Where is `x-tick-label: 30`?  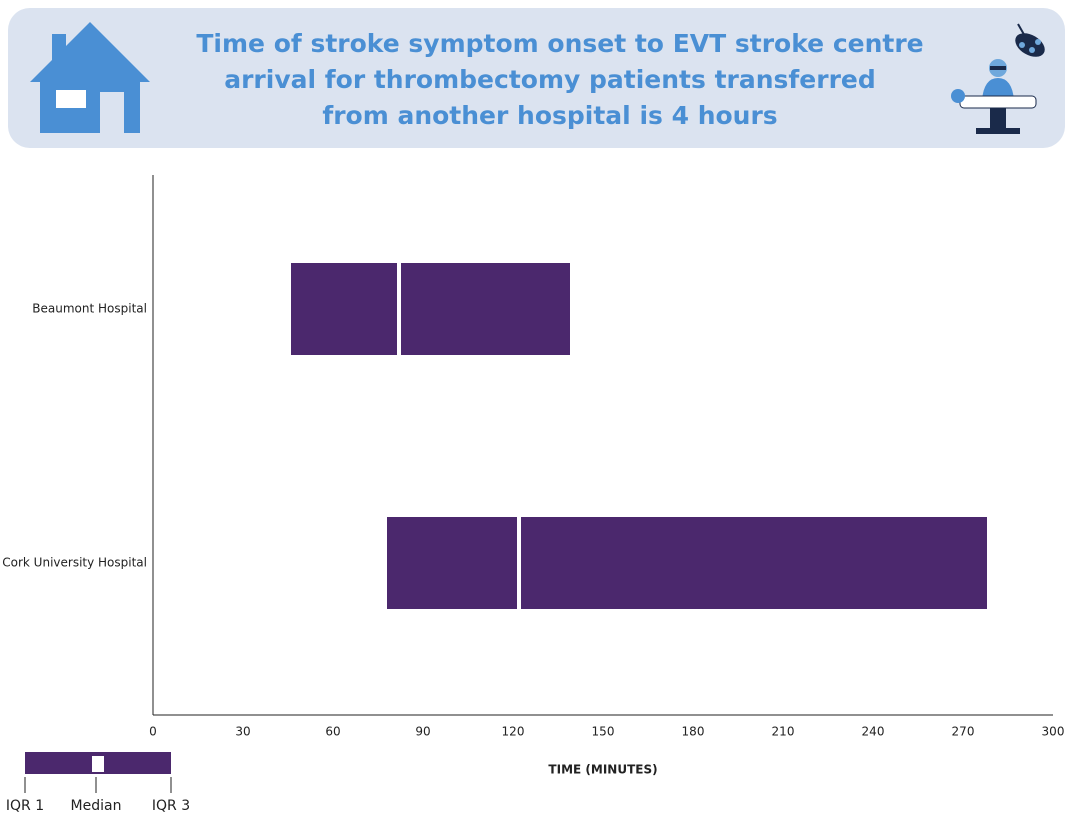 x-tick-label: 30 is located at coordinates (242, 732).